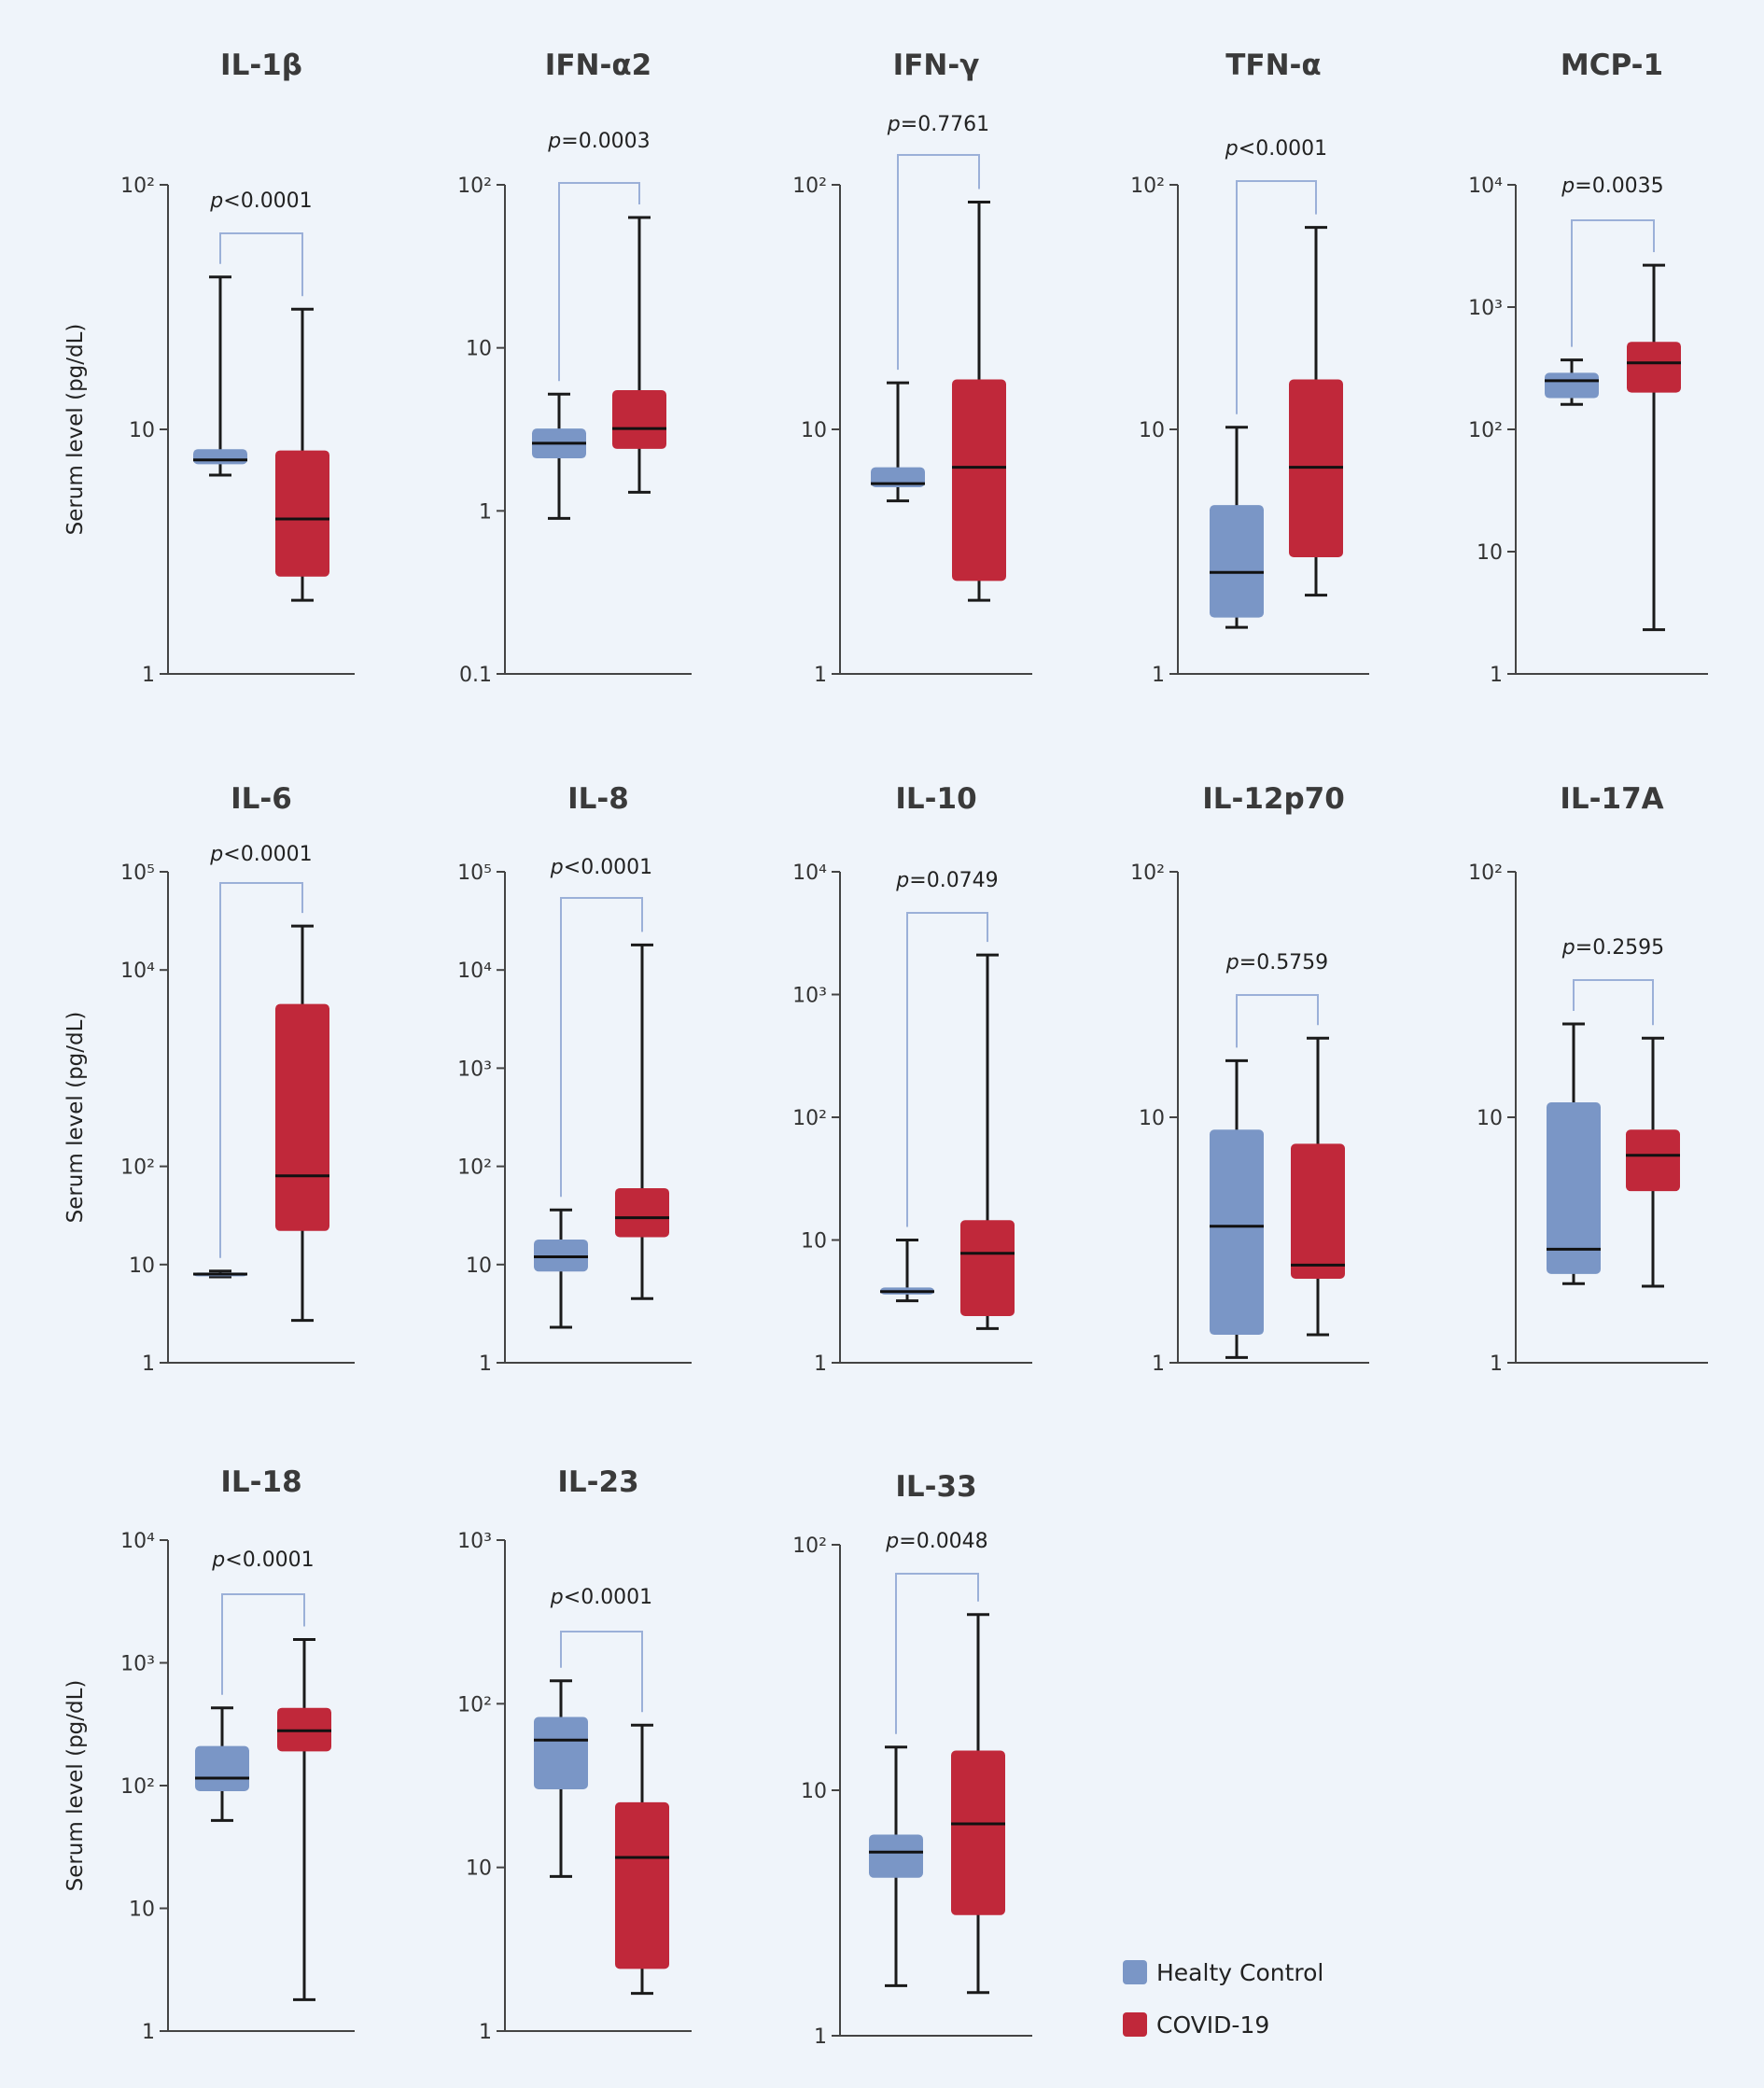 This screenshot has height=2088, width=1764. Describe the element at coordinates (598, 799) in the screenshot. I see `panel-title: IL-8` at that location.